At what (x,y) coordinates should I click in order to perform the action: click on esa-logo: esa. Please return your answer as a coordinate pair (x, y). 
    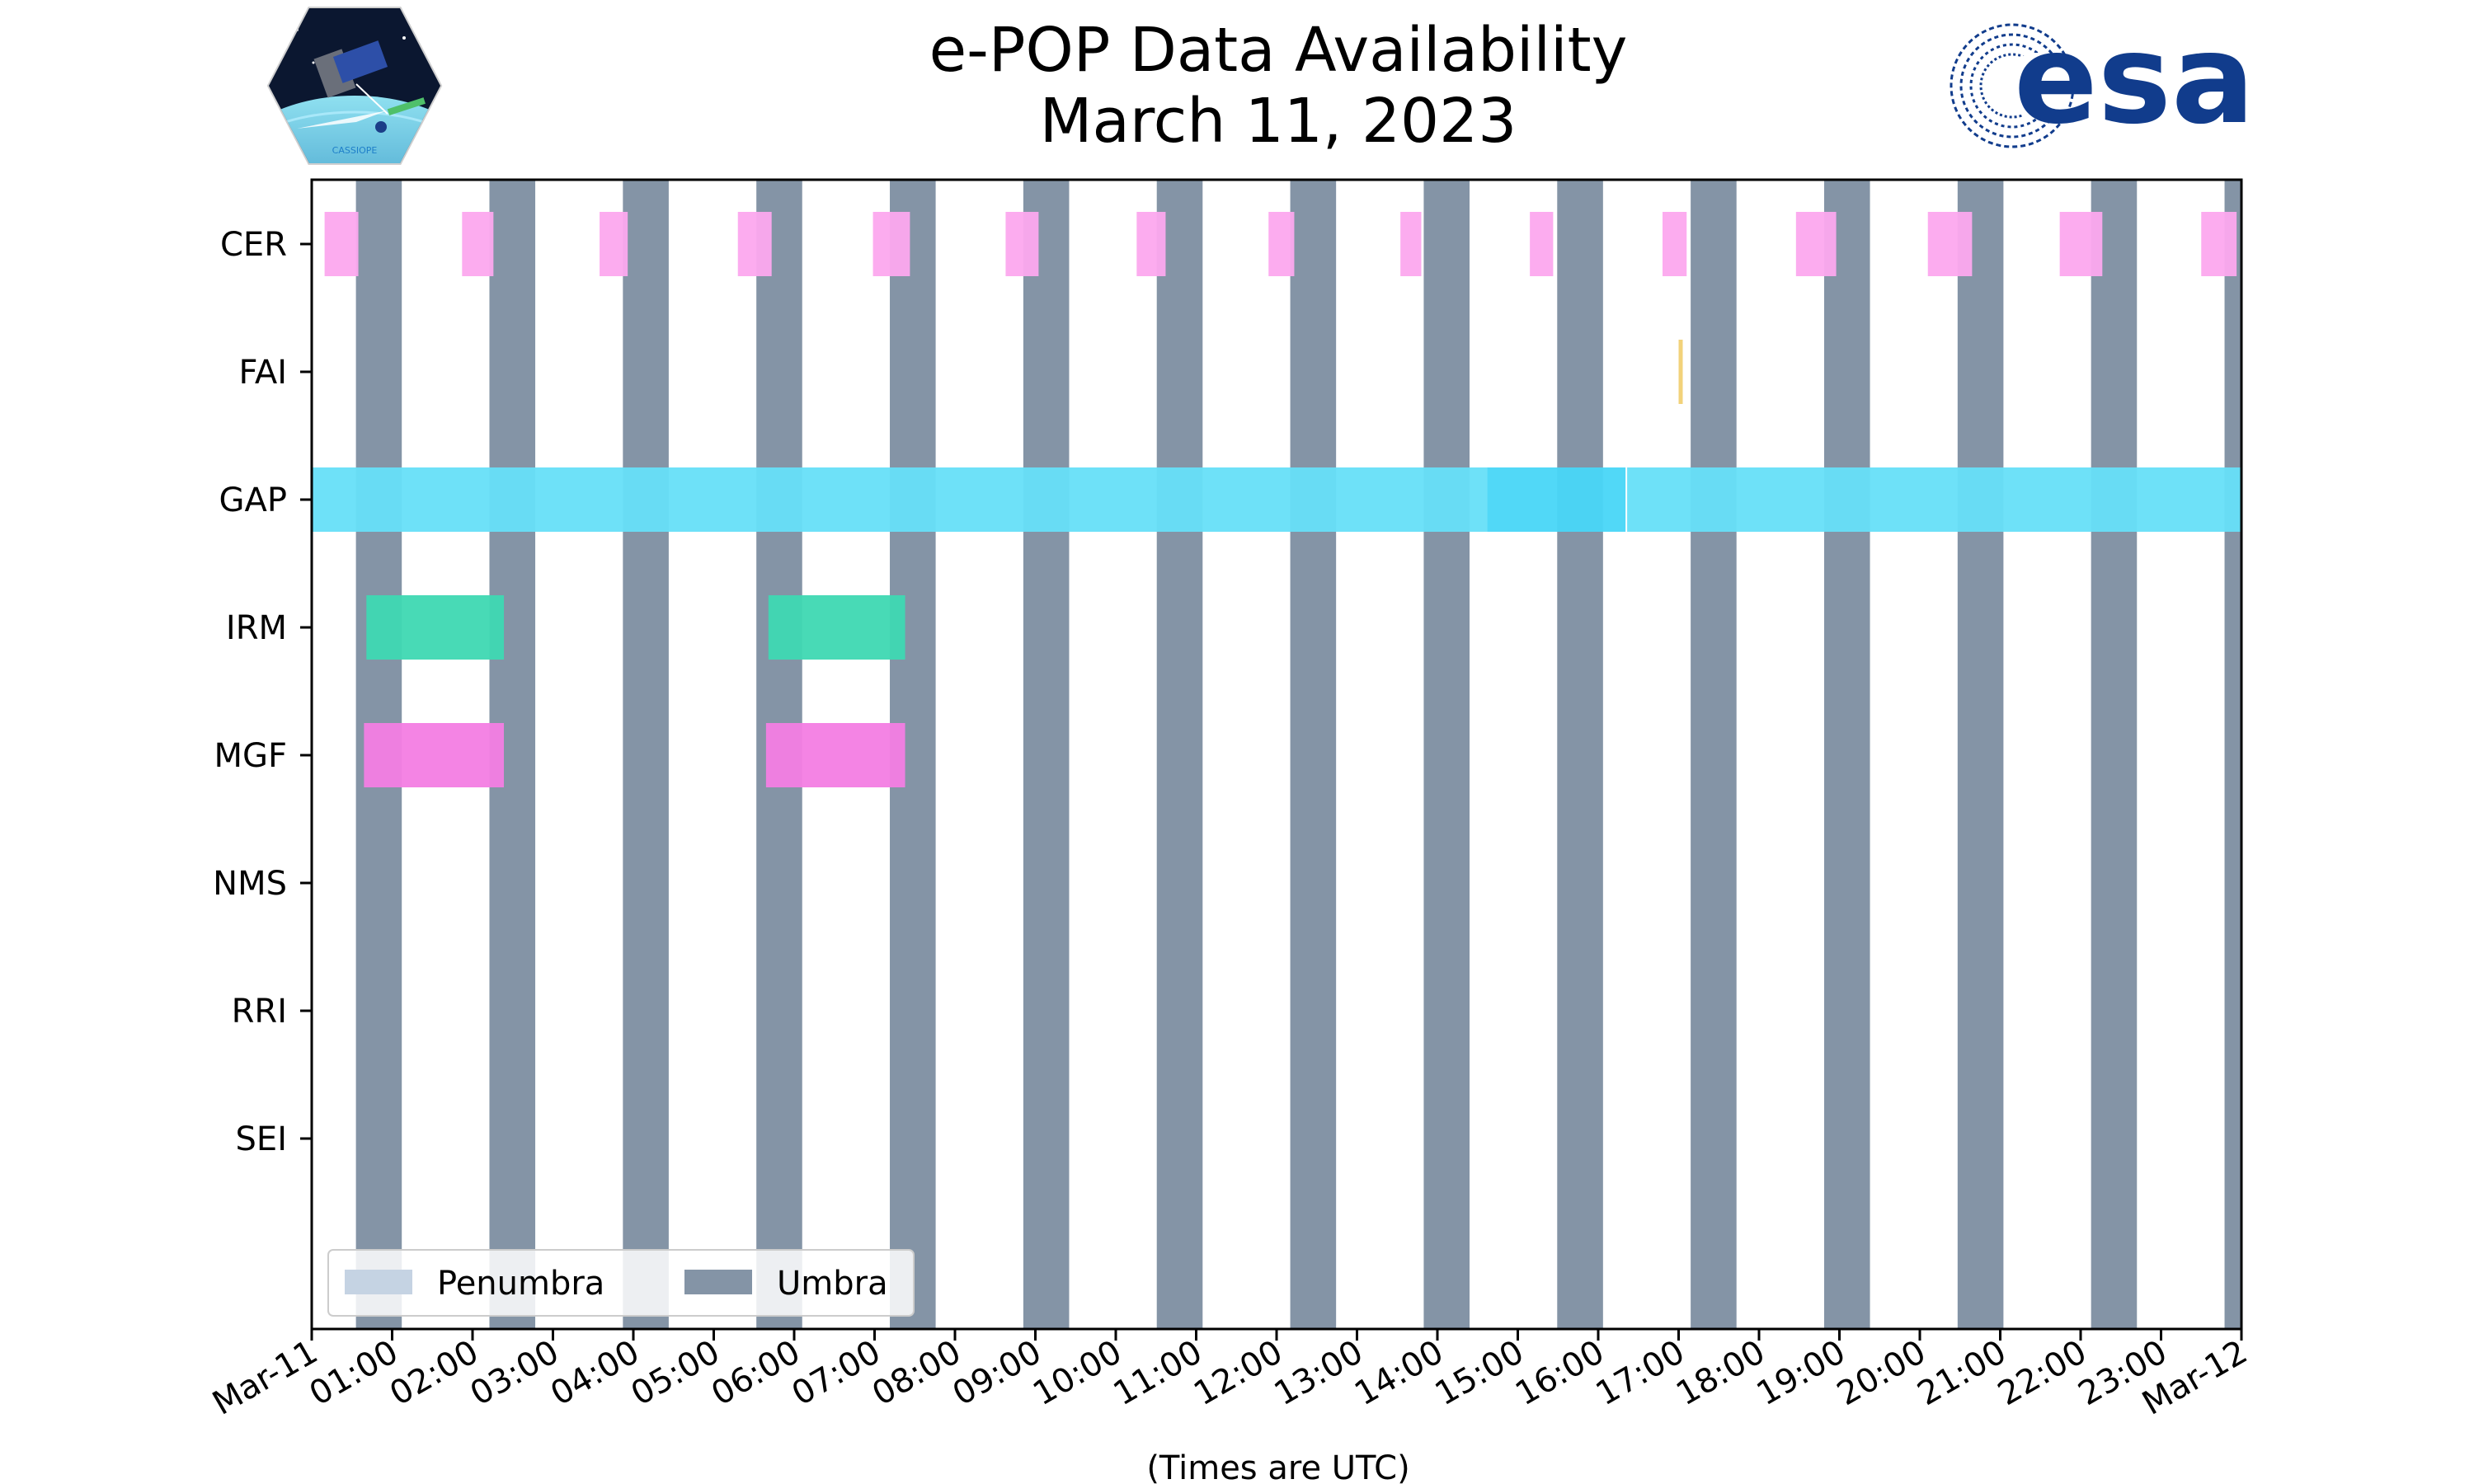
    Looking at the image, I should click on (2102, 86).